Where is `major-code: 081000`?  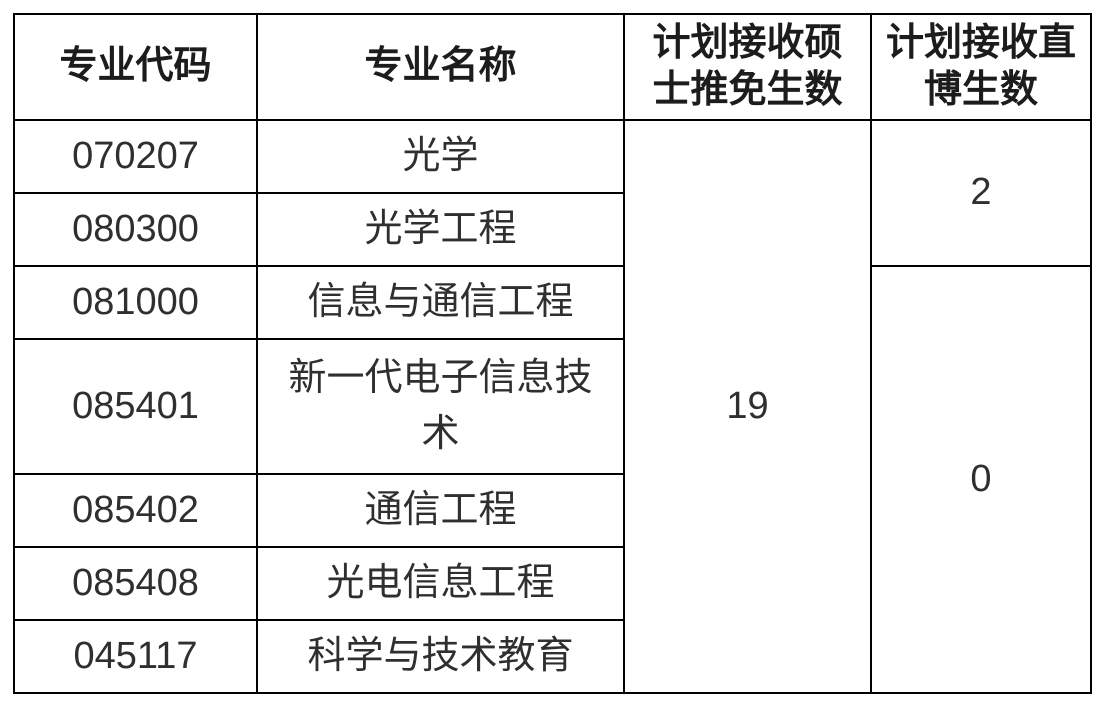 major-code: 081000 is located at coordinates (135, 302).